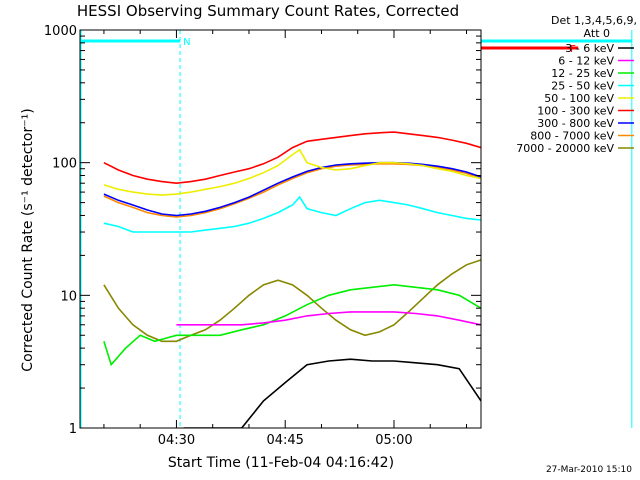  I want to click on x-tick-label-0: 04:30, so click(176, 440).